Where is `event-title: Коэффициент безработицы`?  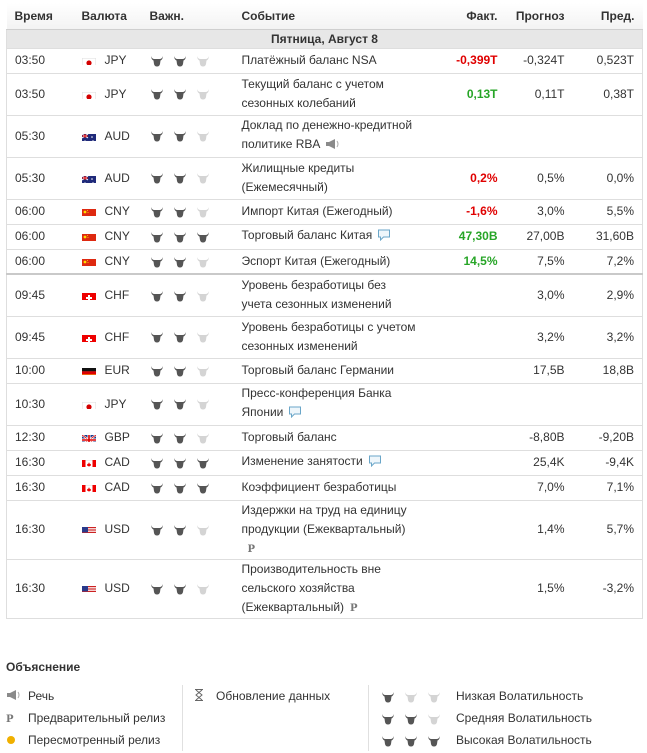
event-title: Коэффициент безработицы is located at coordinates (329, 488).